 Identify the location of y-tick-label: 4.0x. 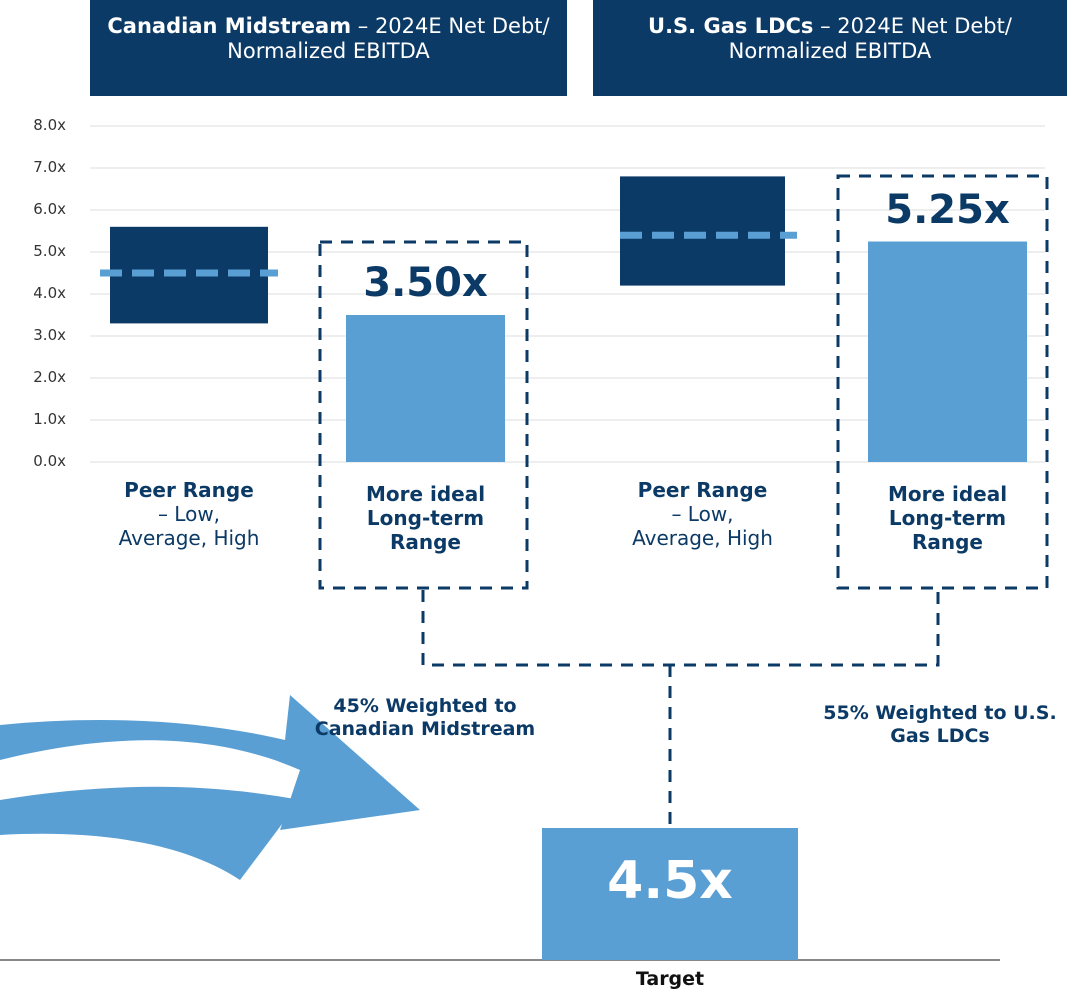
(49, 293).